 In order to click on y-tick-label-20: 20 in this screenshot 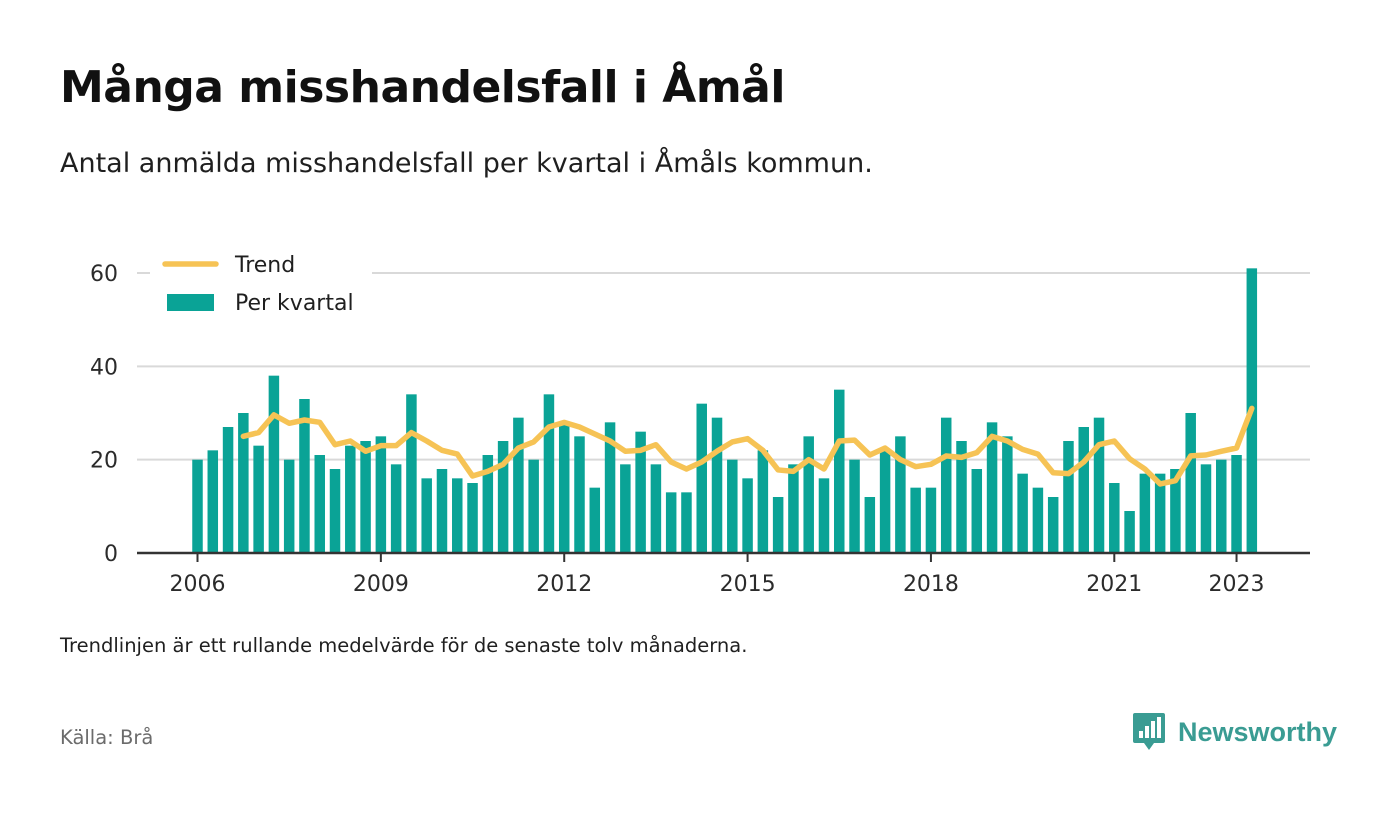, I will do `click(104, 461)`.